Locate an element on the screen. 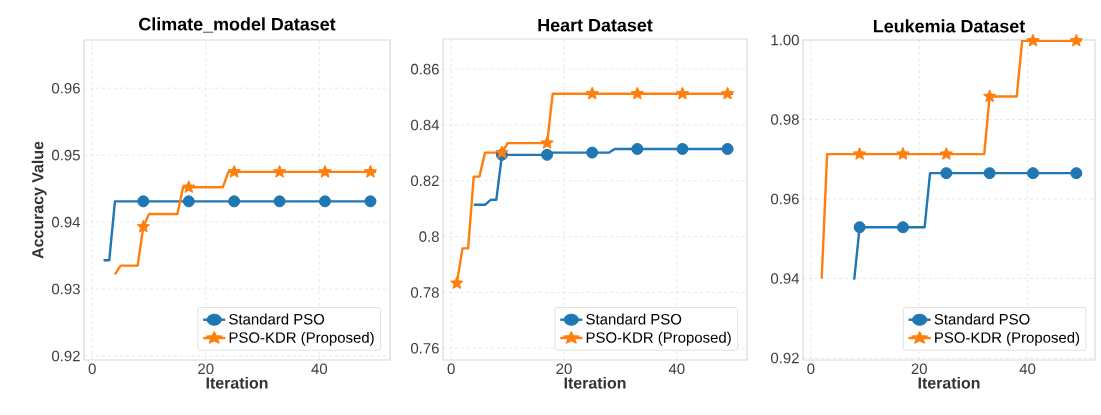 Image resolution: width=1101 pixels, height=415 pixels. y-tick-label: 0.95 is located at coordinates (65, 155).